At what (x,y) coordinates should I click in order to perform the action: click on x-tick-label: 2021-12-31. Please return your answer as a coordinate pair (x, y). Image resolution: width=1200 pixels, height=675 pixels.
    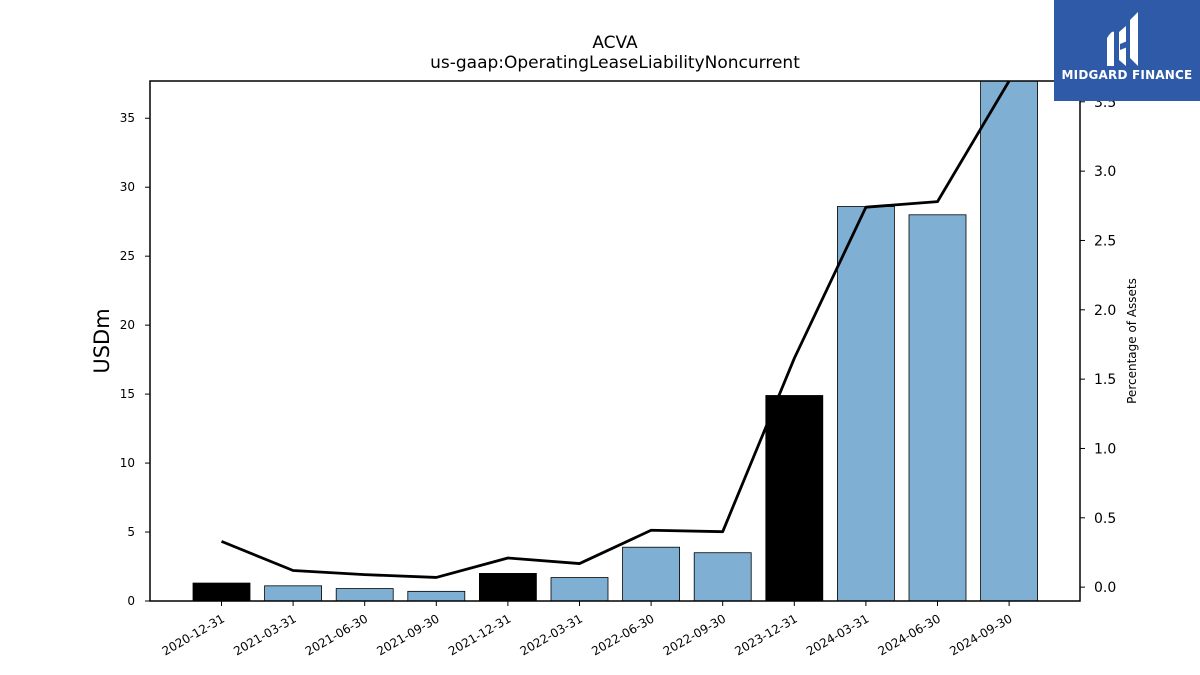
    Looking at the image, I should click on (479, 634).